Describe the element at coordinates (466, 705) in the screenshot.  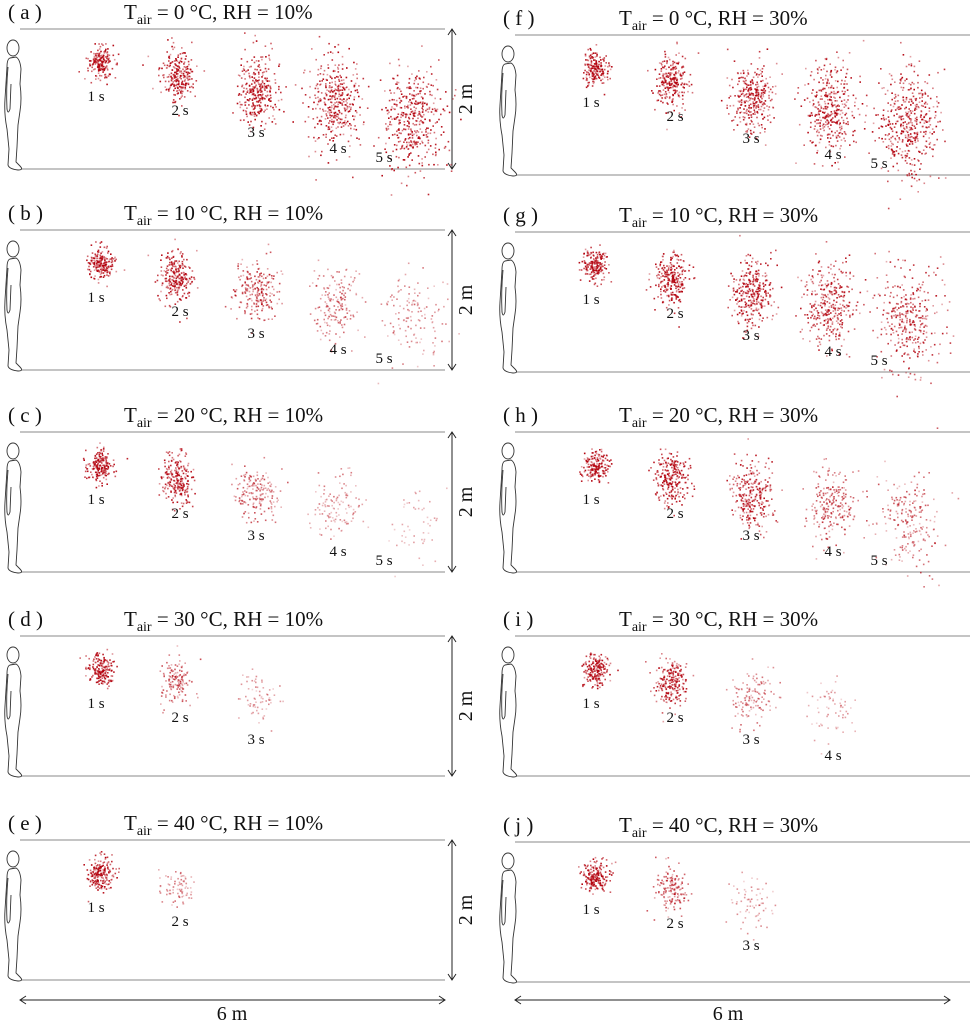
I see `height-label: 2 m` at that location.